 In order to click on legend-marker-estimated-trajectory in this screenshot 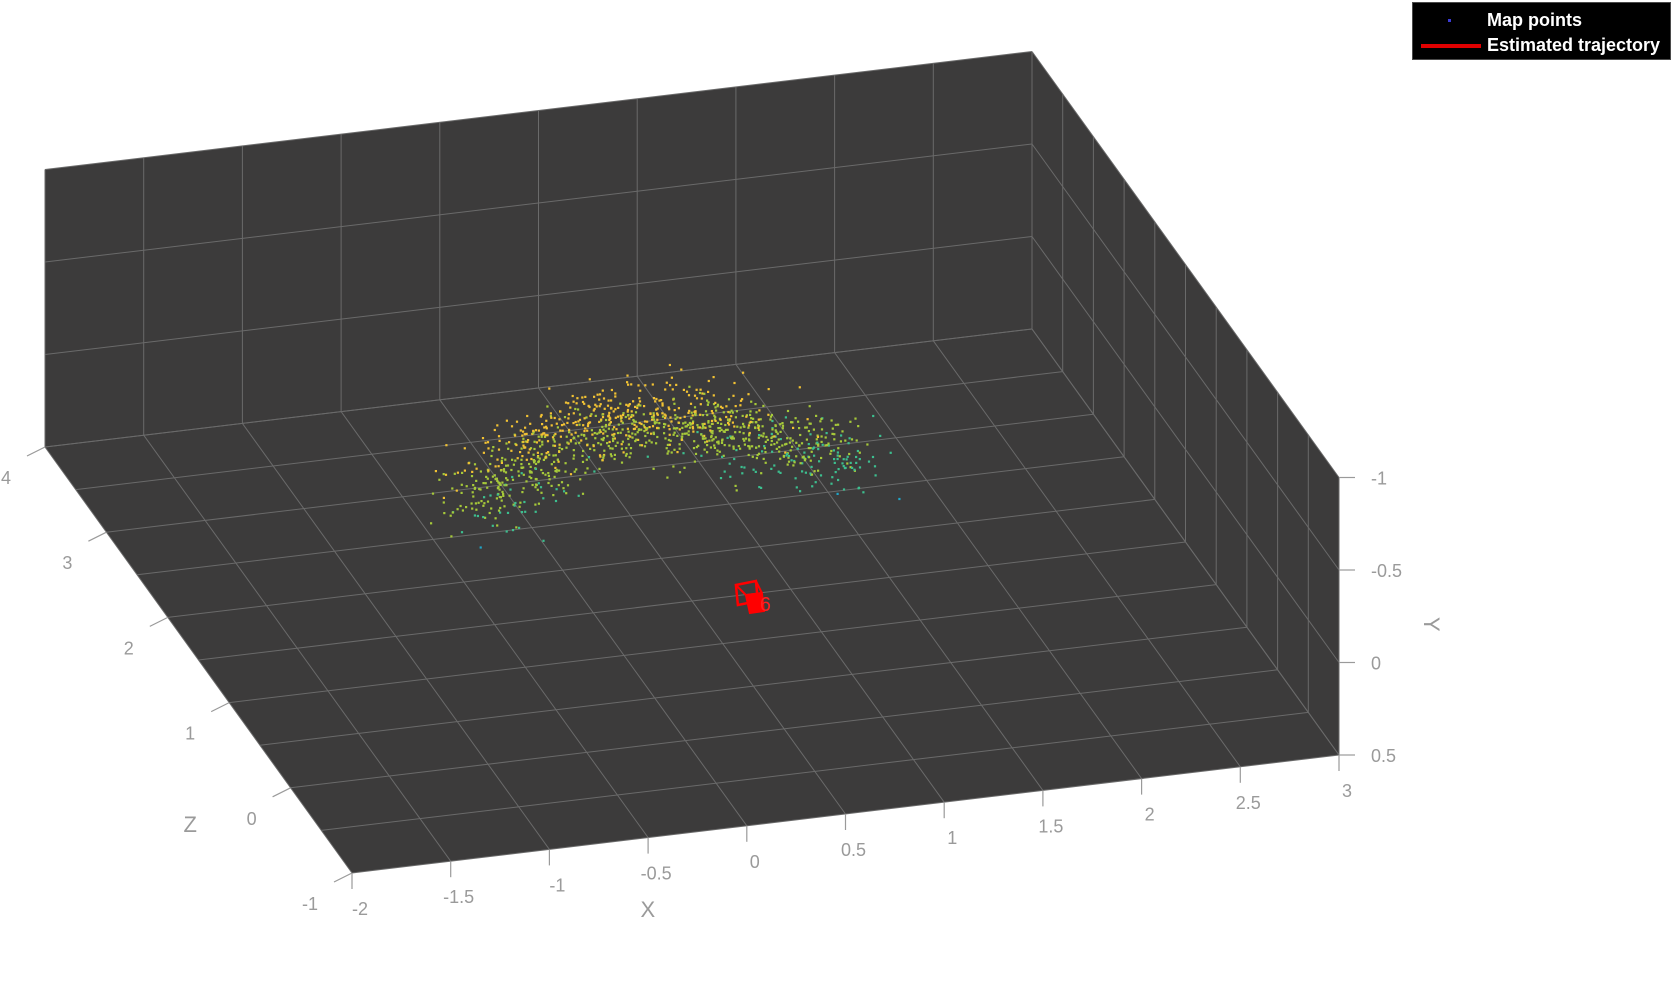, I will do `click(1451, 46)`.